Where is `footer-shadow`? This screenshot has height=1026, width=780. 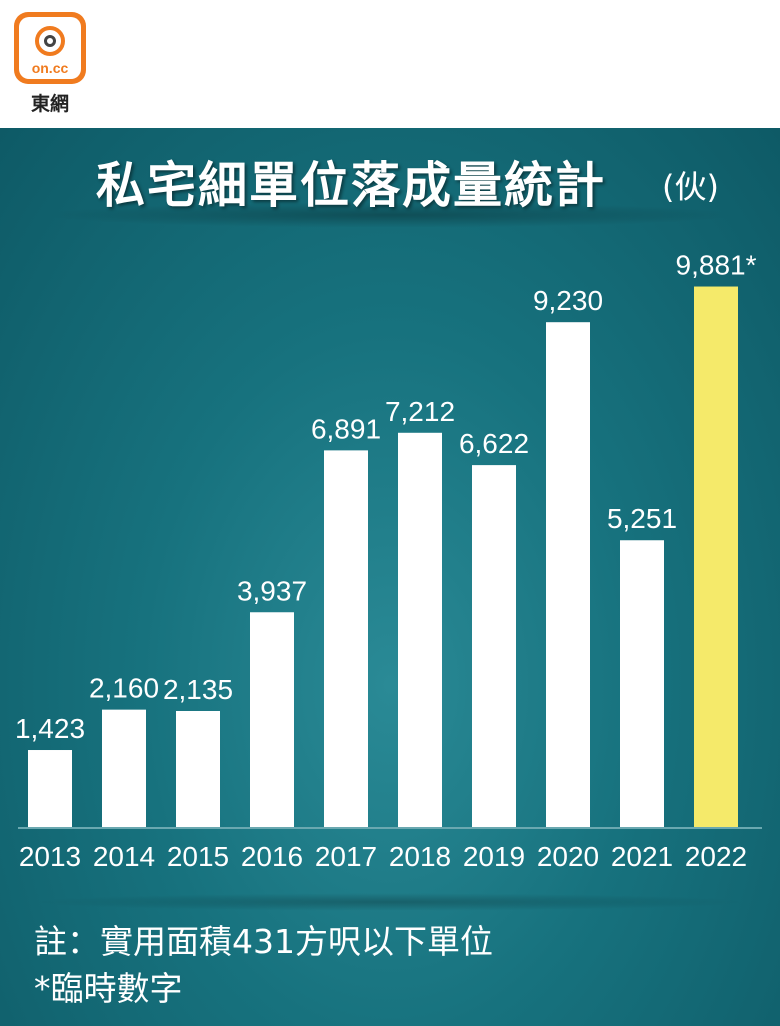 footer-shadow is located at coordinates (390, 902).